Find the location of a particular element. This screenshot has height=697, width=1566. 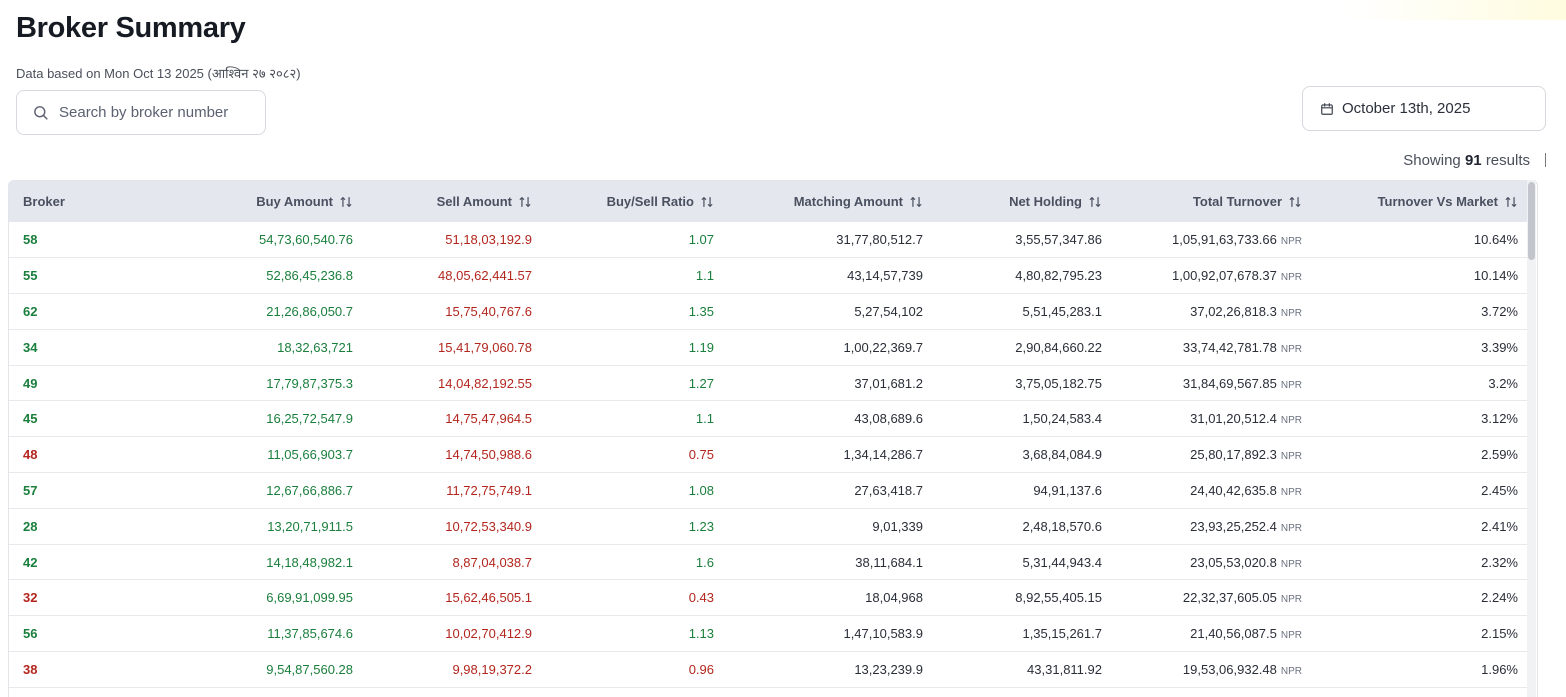

date-picker-label: October 13th, 2025 is located at coordinates (1406, 108).